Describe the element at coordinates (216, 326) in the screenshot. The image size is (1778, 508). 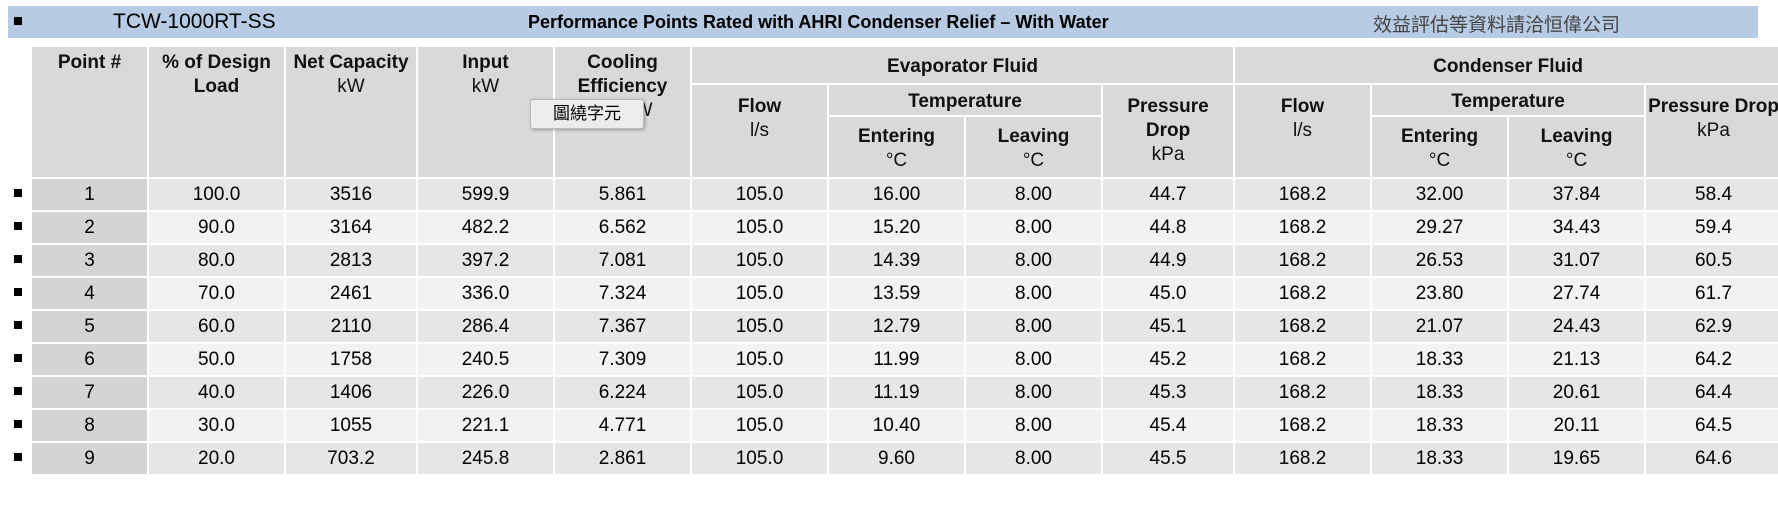
I see `table-cell: 60.0` at that location.